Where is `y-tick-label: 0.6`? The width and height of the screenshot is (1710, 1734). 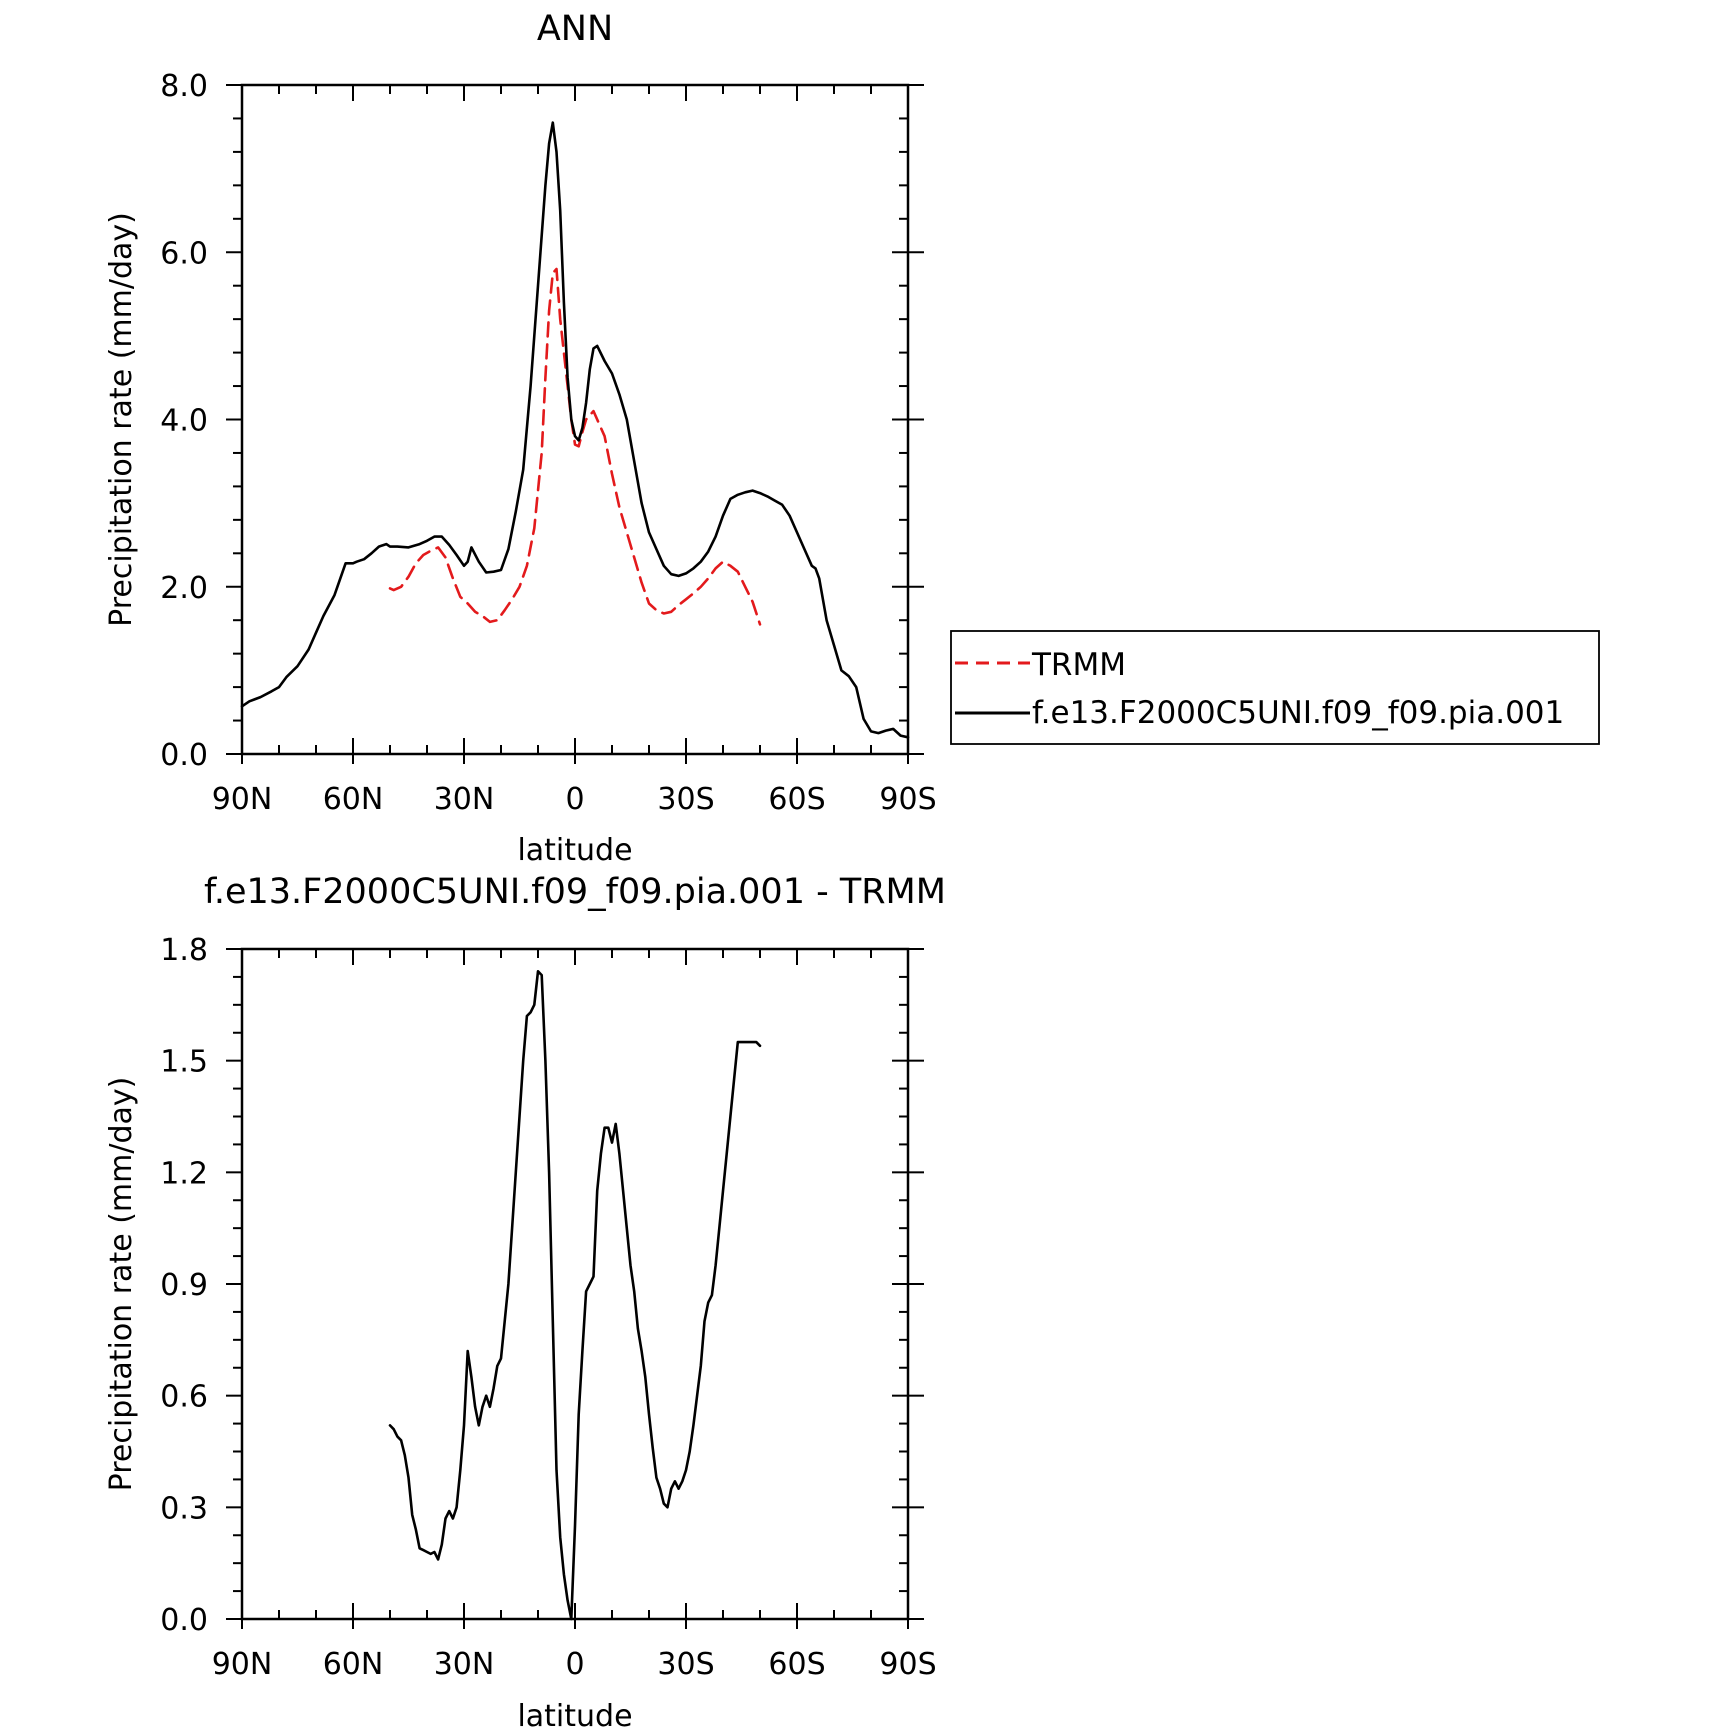 y-tick-label: 0.6 is located at coordinates (184, 1397).